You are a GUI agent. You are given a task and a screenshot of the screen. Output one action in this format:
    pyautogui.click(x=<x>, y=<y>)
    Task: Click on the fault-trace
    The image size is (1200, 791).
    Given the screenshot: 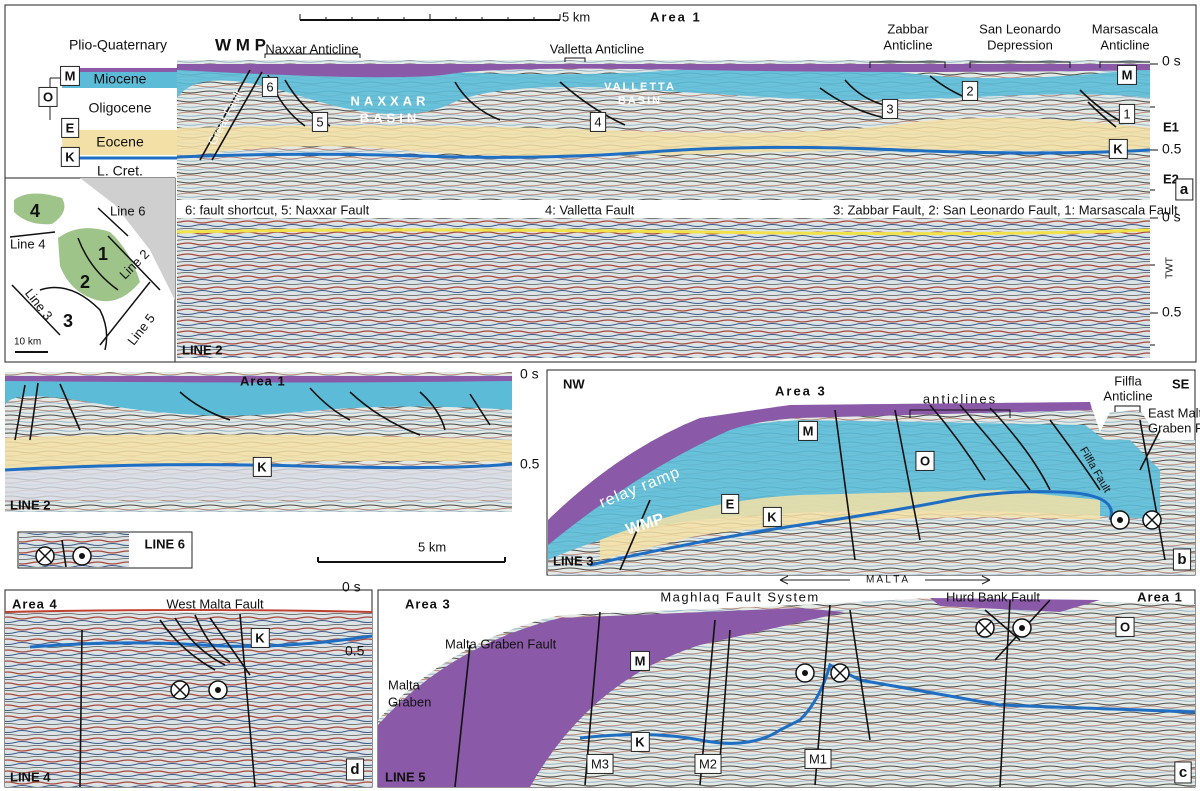 What is the action you would take?
    pyautogui.click(x=64, y=553)
    